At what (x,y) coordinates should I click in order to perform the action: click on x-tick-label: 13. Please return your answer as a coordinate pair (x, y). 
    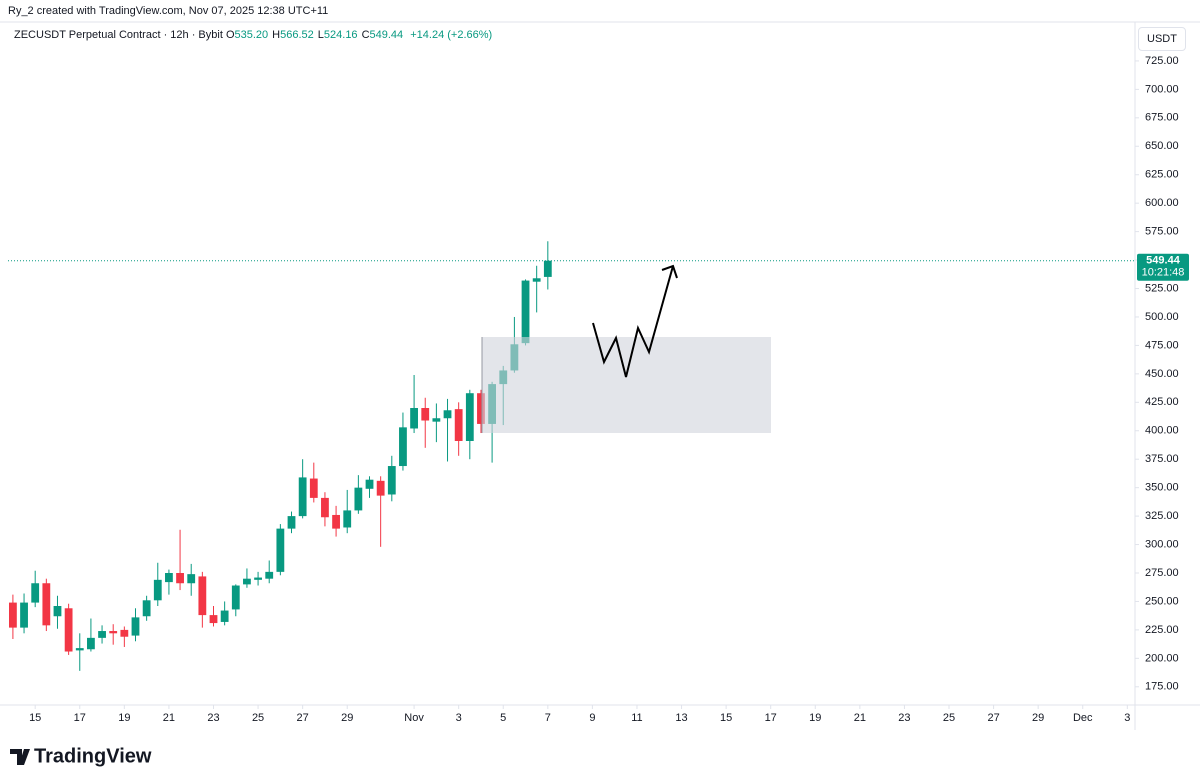
    Looking at the image, I should click on (681, 718).